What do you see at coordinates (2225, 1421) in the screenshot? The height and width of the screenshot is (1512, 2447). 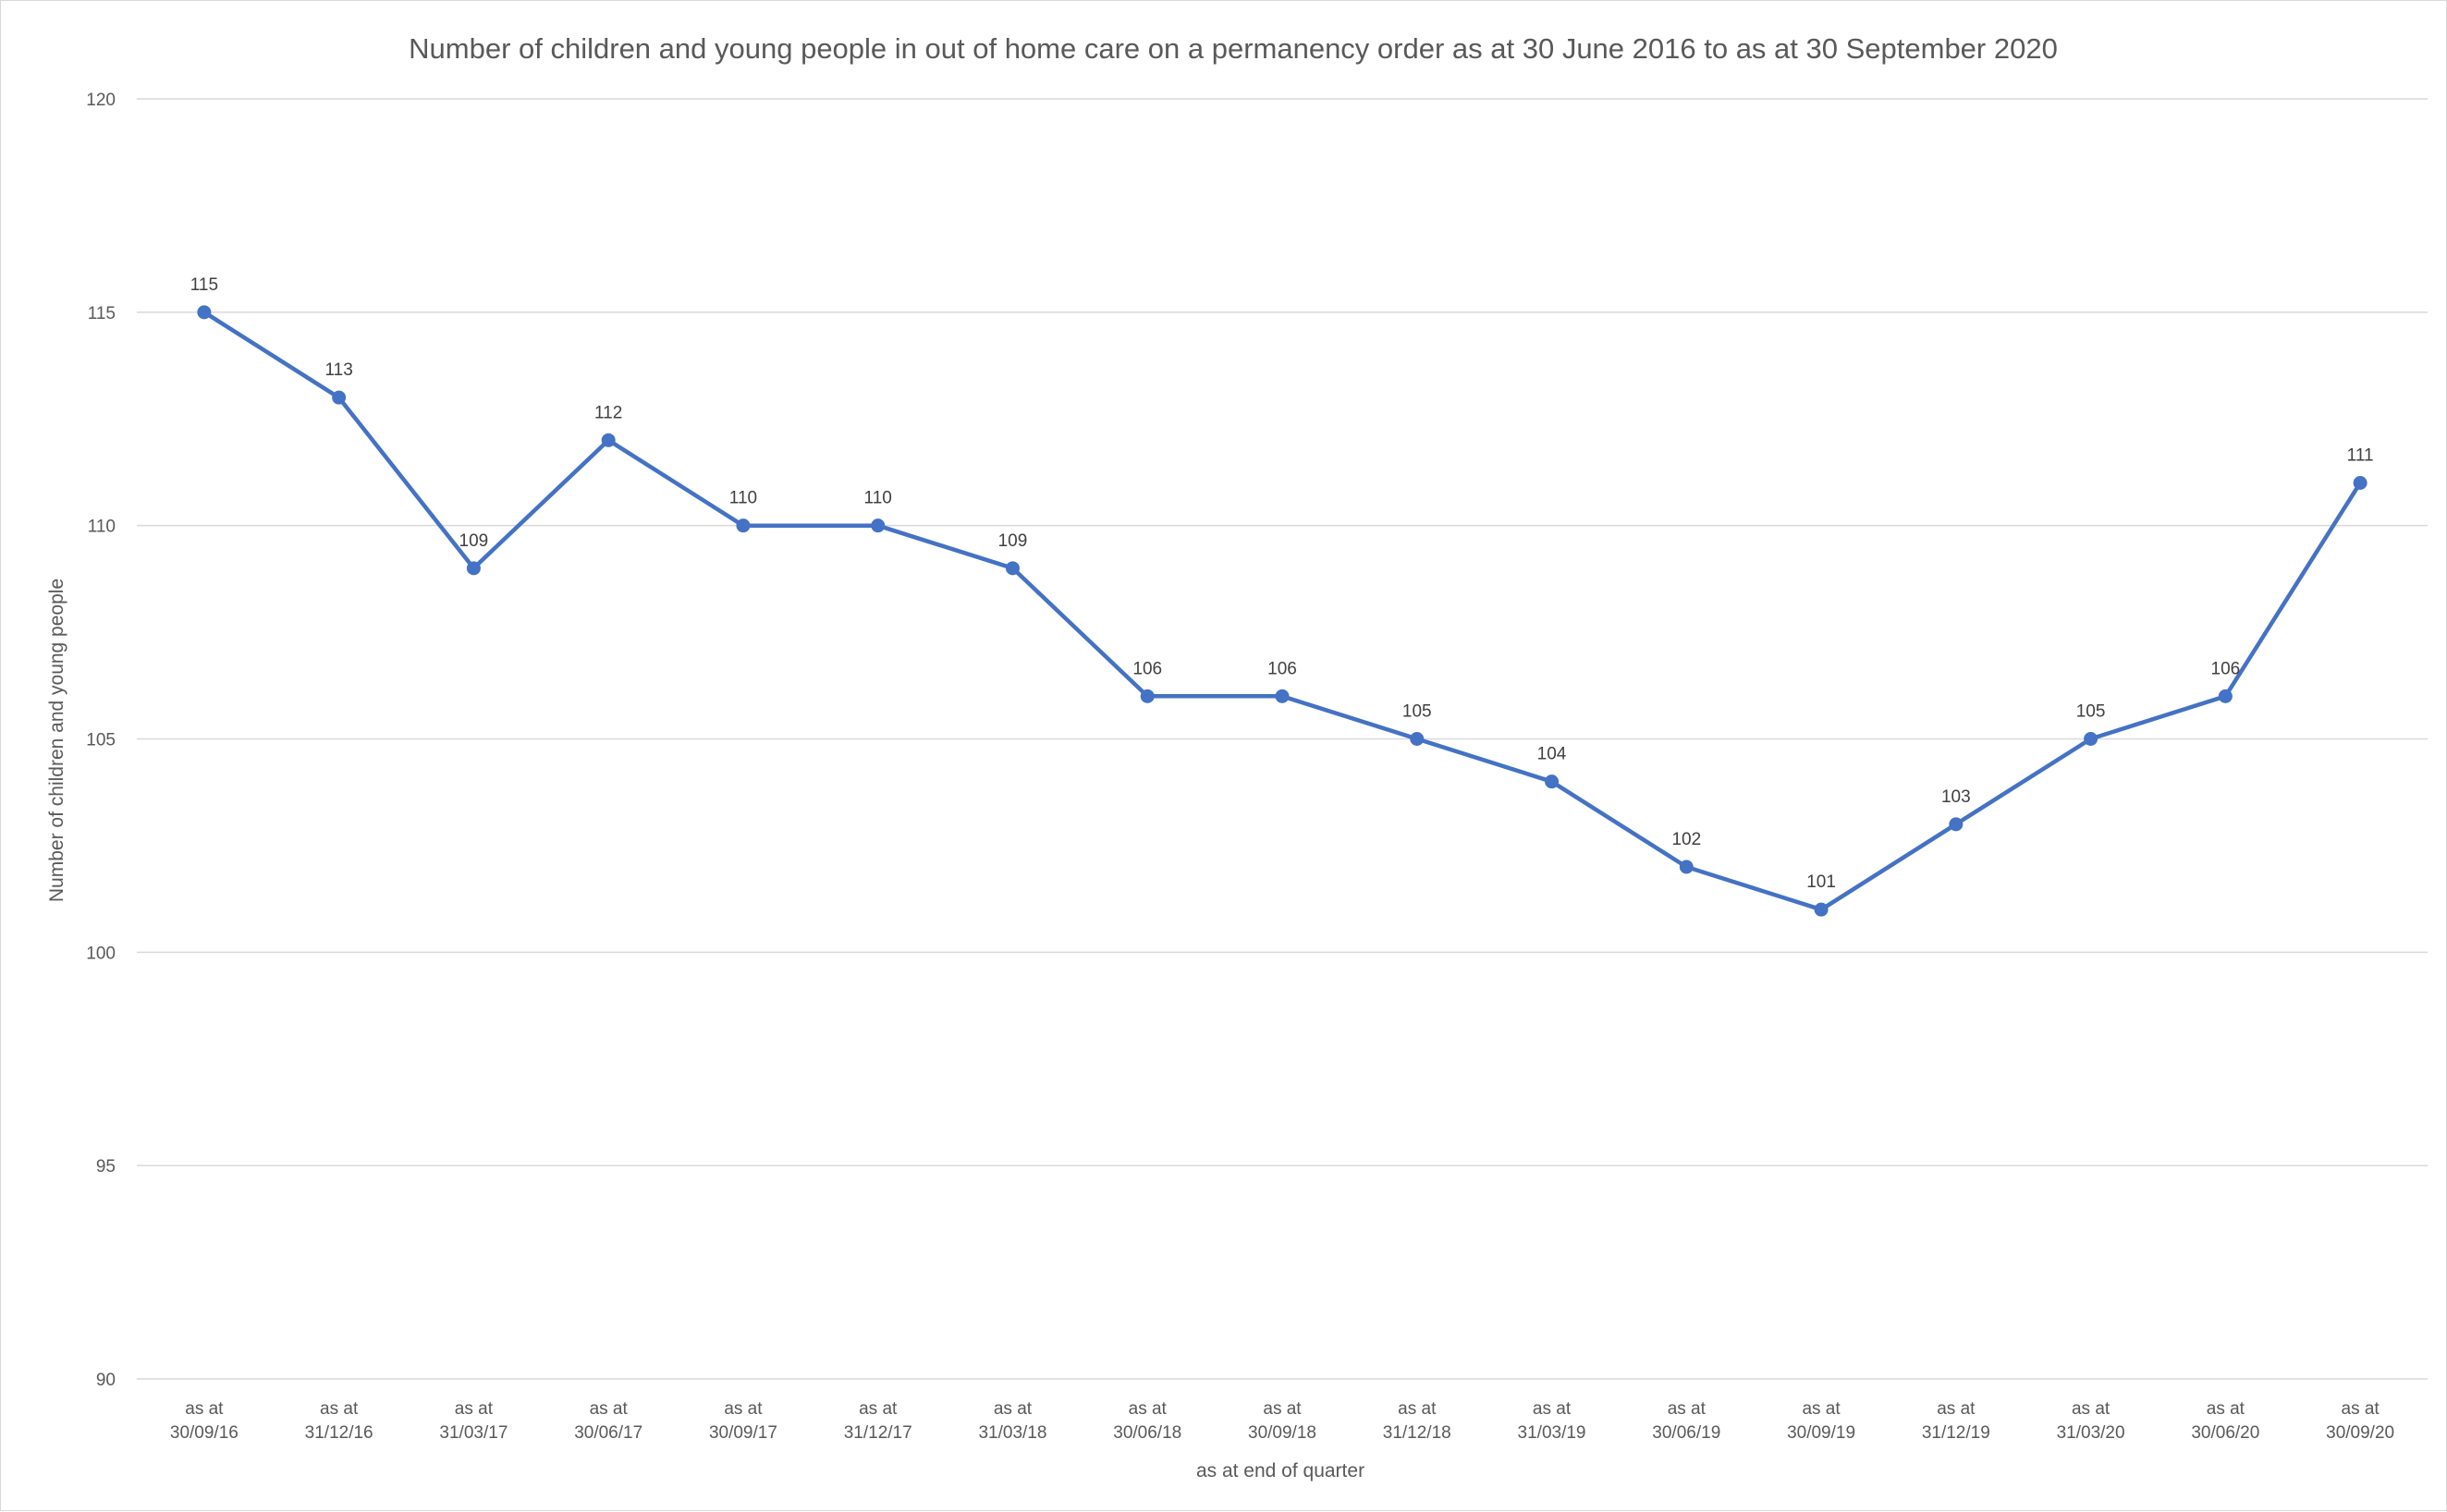 I see `x-tick-label: as at 30/06/20` at bounding box center [2225, 1421].